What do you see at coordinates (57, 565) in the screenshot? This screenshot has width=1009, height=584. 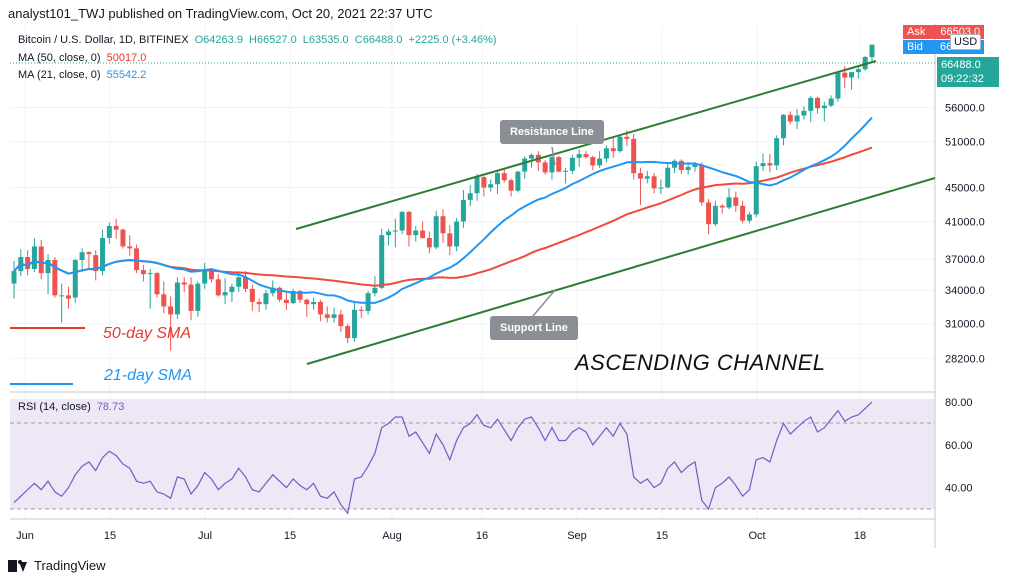 I see `footer-brand: TradingView` at bounding box center [57, 565].